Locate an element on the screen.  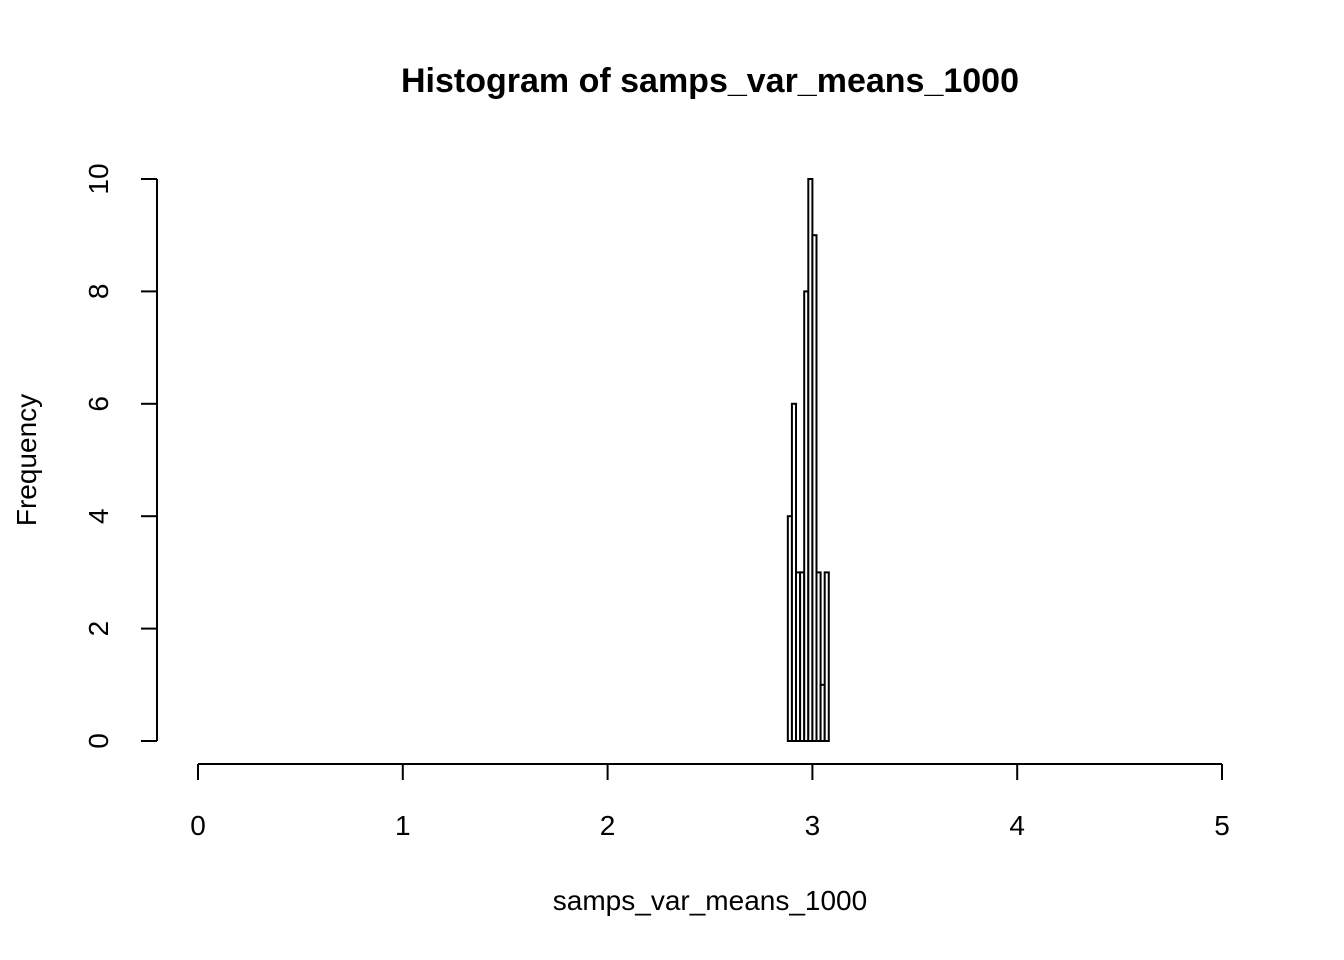
y-axis: 0 2 4 6 8 10 is located at coordinates (120, 456).